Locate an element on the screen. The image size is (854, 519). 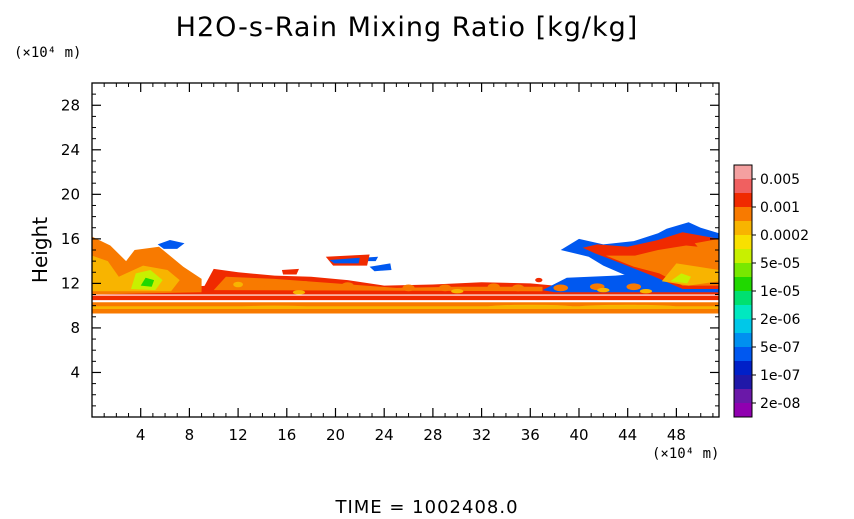
contour-field is located at coordinates (405, 268).